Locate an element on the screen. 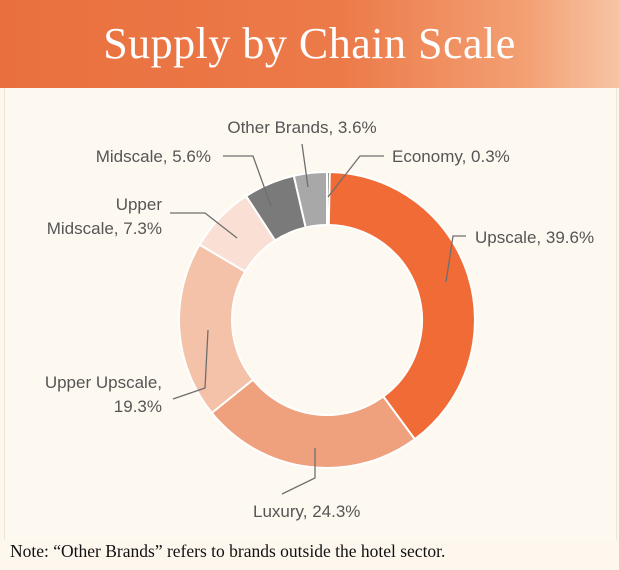 The height and width of the screenshot is (570, 619). data-label-other-brands: Other Brands, 3.6% is located at coordinates (301, 127).